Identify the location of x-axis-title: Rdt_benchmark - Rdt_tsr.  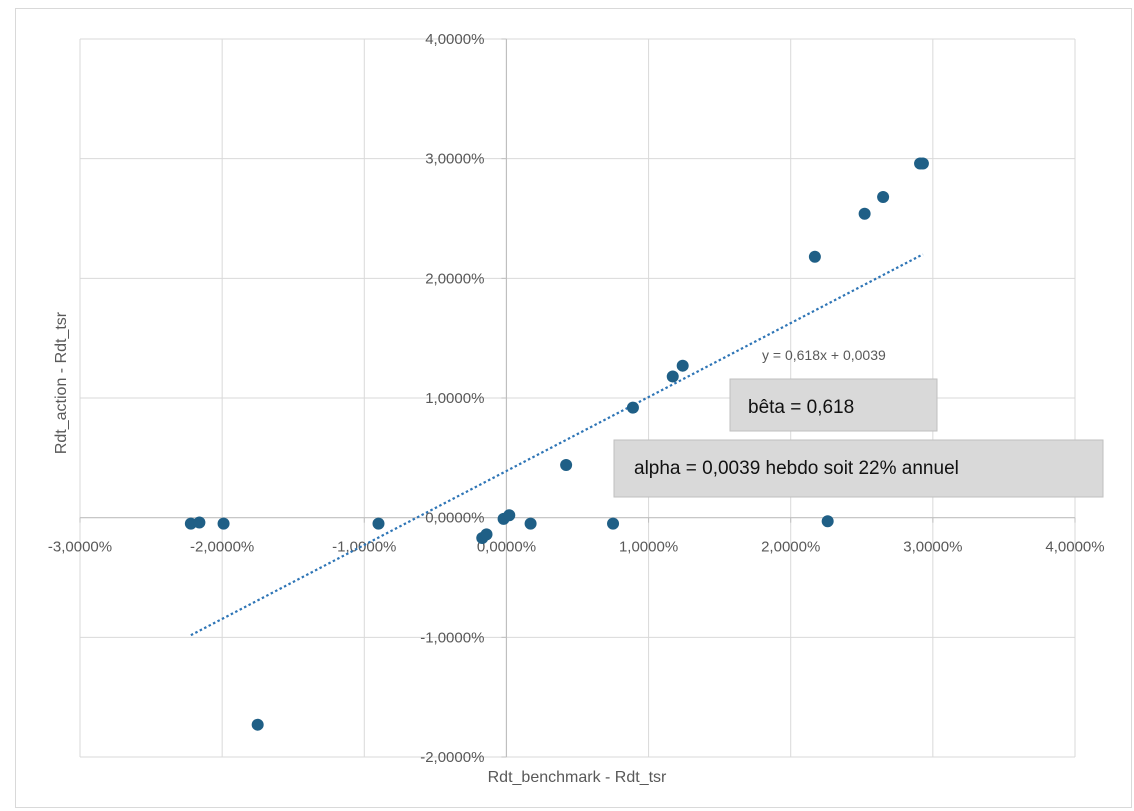
(577, 777).